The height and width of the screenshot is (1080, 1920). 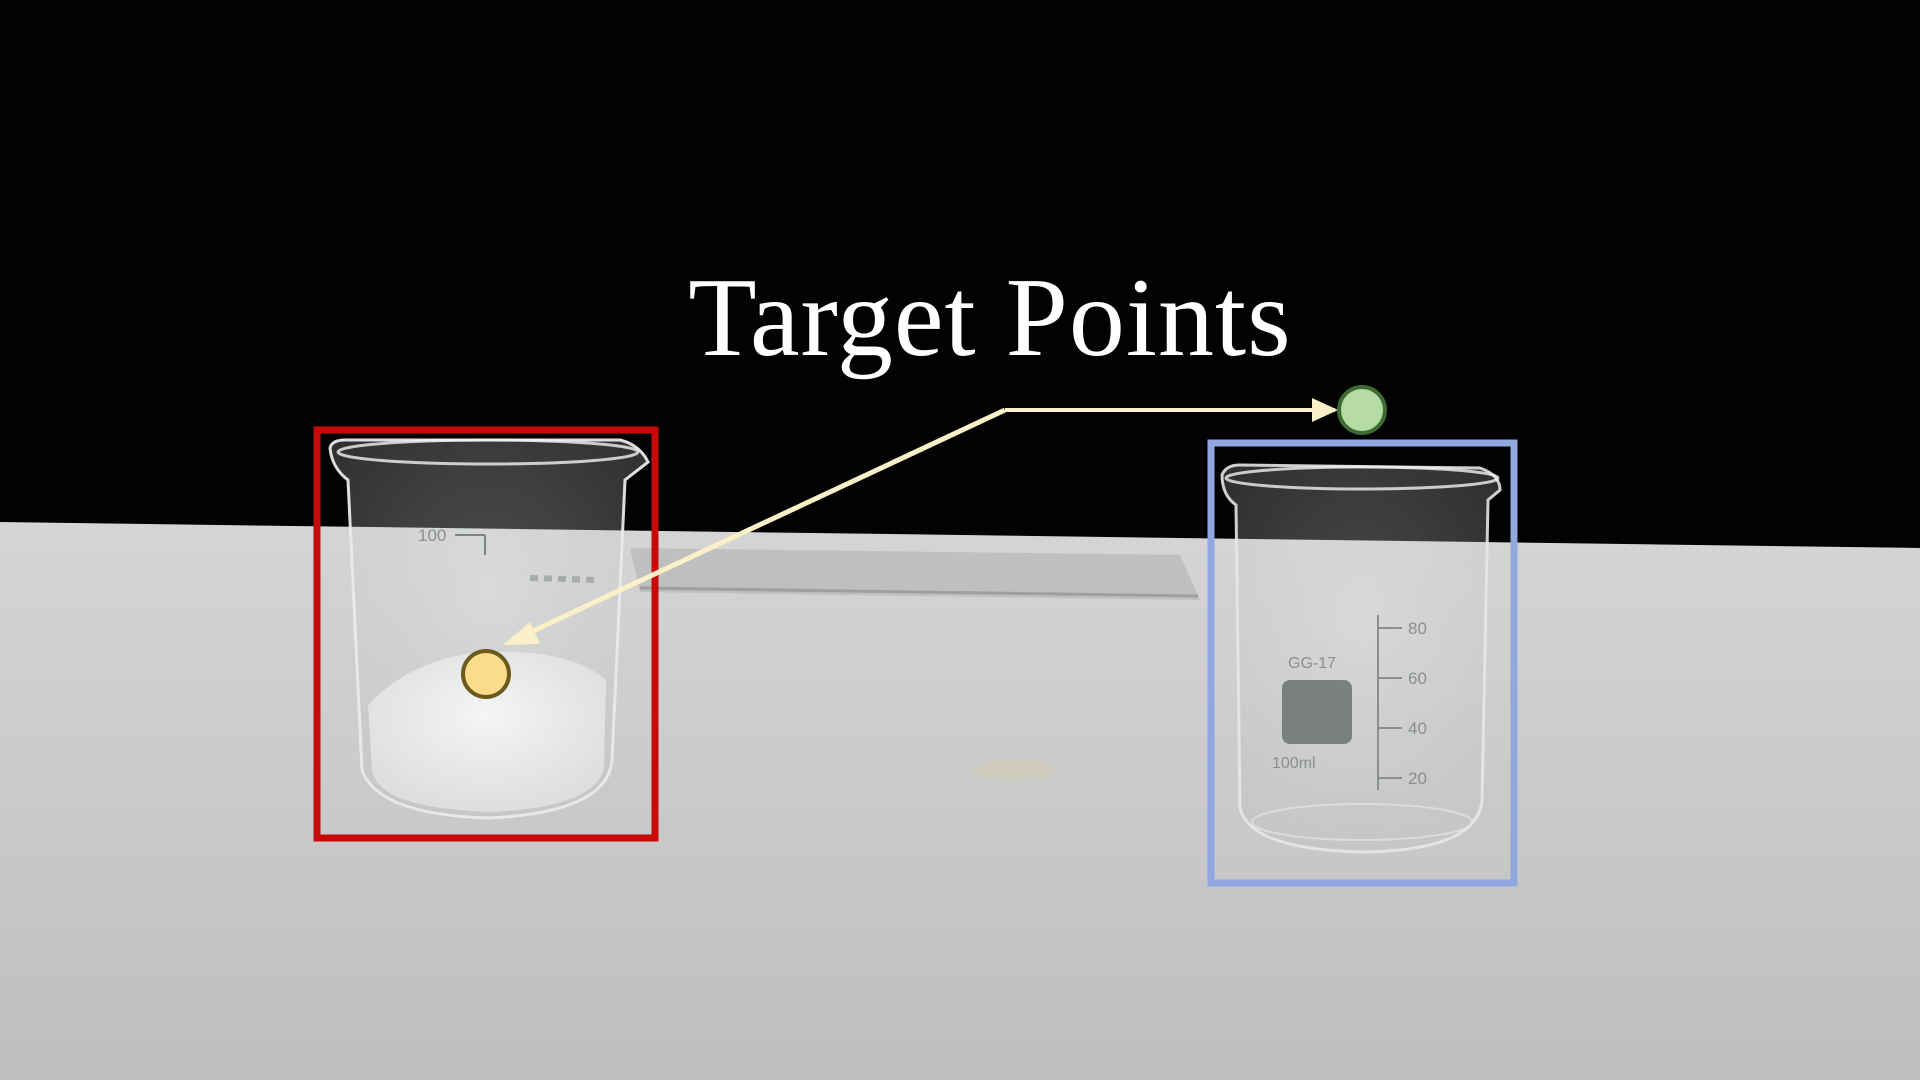 I want to click on table-stain, so click(x=1015, y=770).